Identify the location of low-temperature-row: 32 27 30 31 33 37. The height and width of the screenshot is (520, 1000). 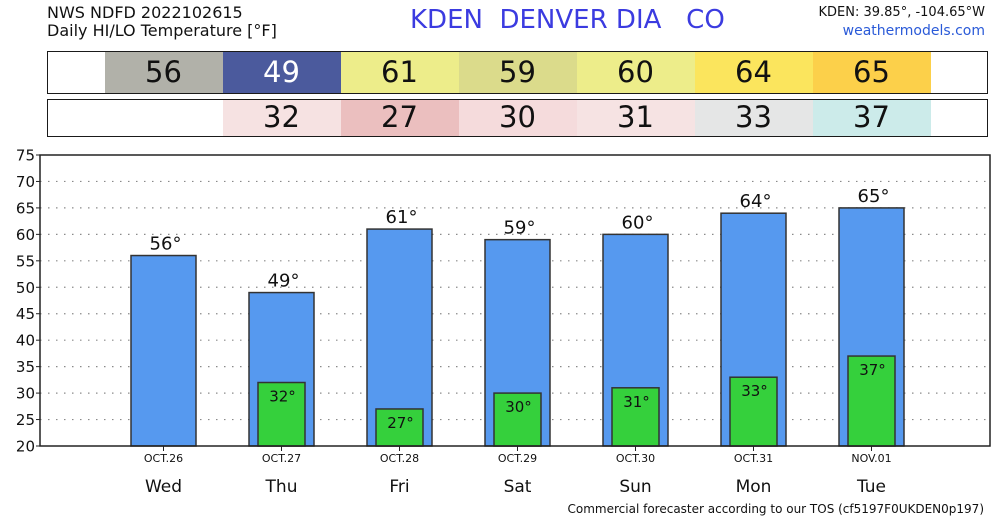
(517, 118).